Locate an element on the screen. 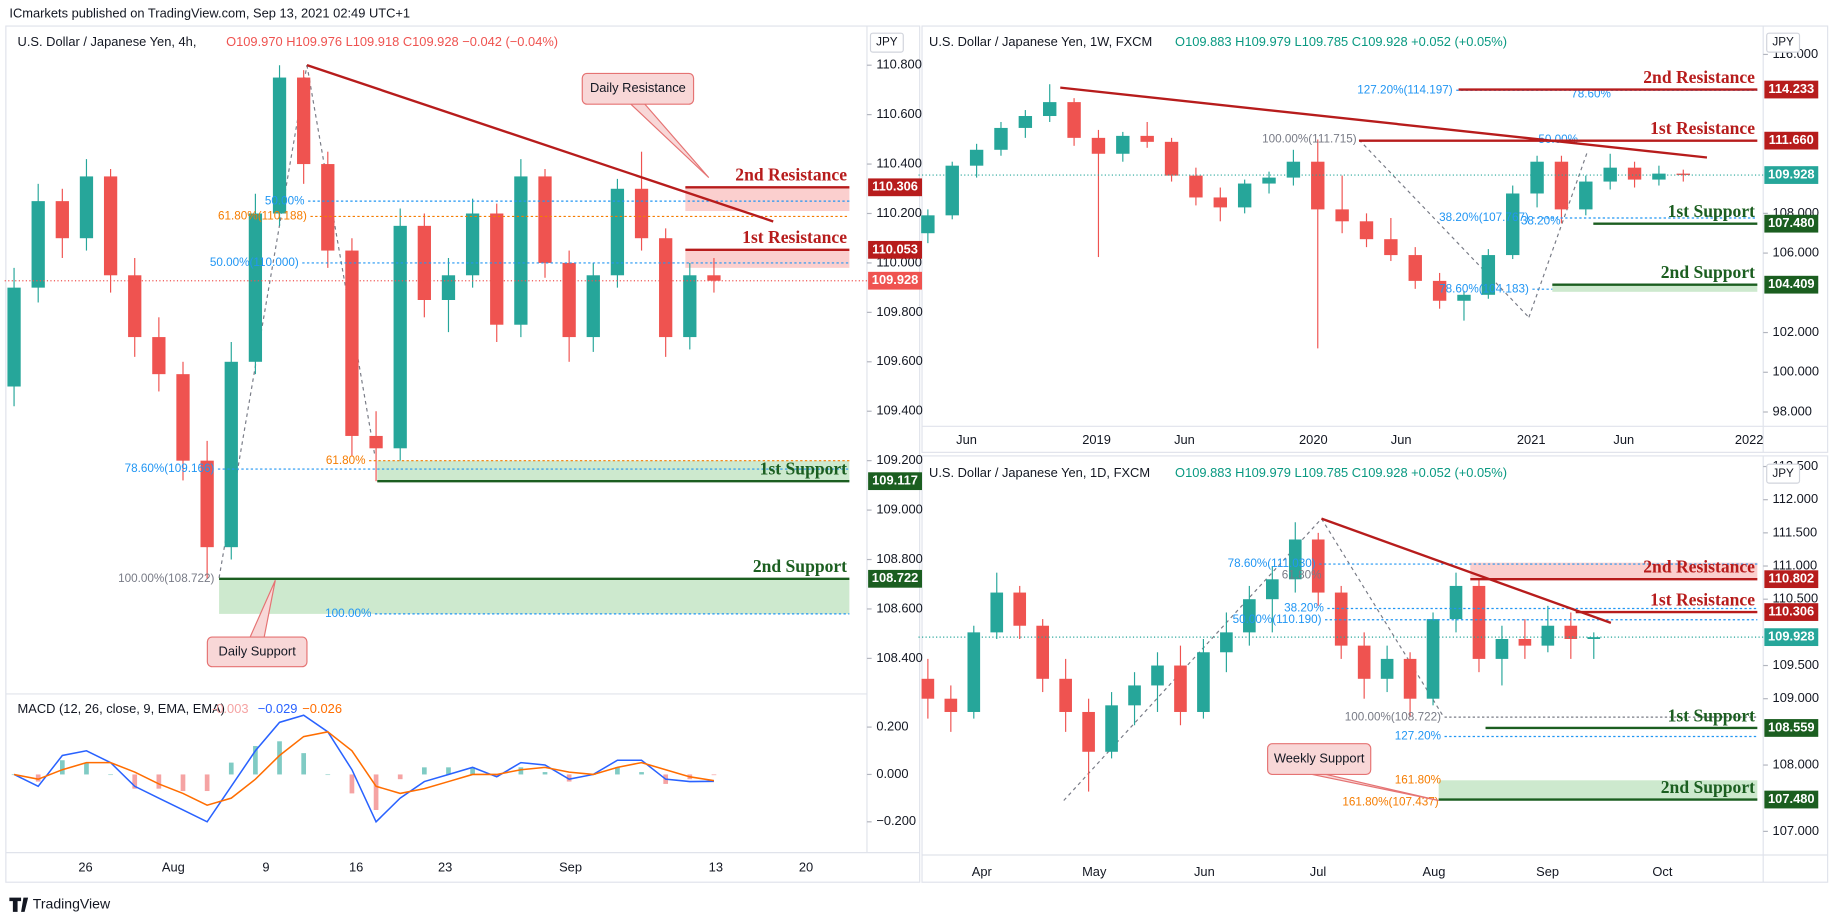 The image size is (1837, 913). panel-title: U.S. Dollar / Japanese Yen, 1W, FXCM is located at coordinates (1040, 41).